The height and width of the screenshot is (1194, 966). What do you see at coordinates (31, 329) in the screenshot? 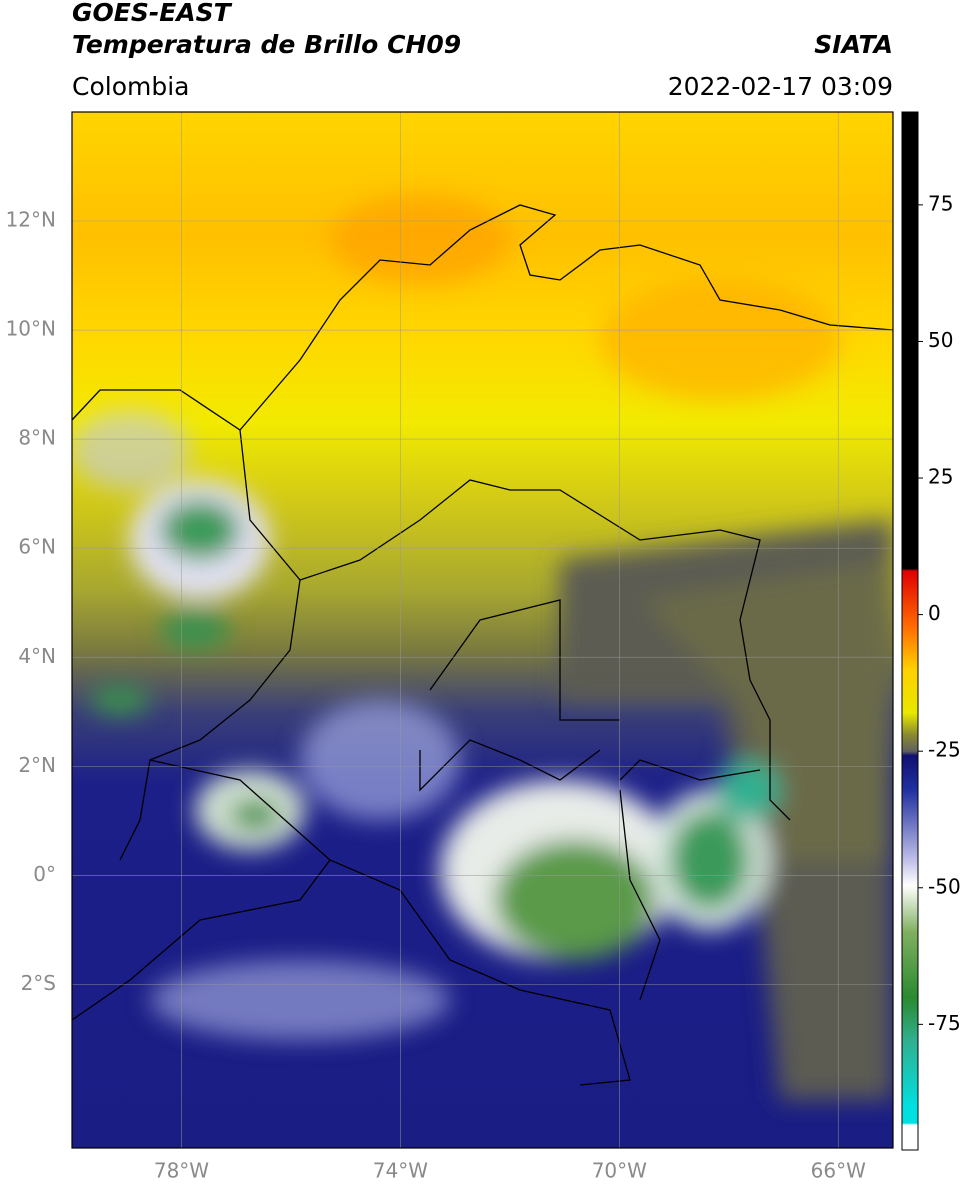
I see `lat-tick-label: 10°N` at bounding box center [31, 329].